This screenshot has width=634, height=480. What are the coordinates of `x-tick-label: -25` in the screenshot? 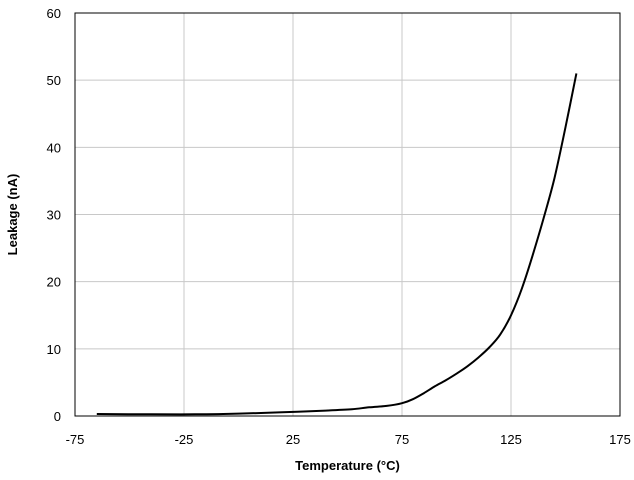 It's located at (184, 439).